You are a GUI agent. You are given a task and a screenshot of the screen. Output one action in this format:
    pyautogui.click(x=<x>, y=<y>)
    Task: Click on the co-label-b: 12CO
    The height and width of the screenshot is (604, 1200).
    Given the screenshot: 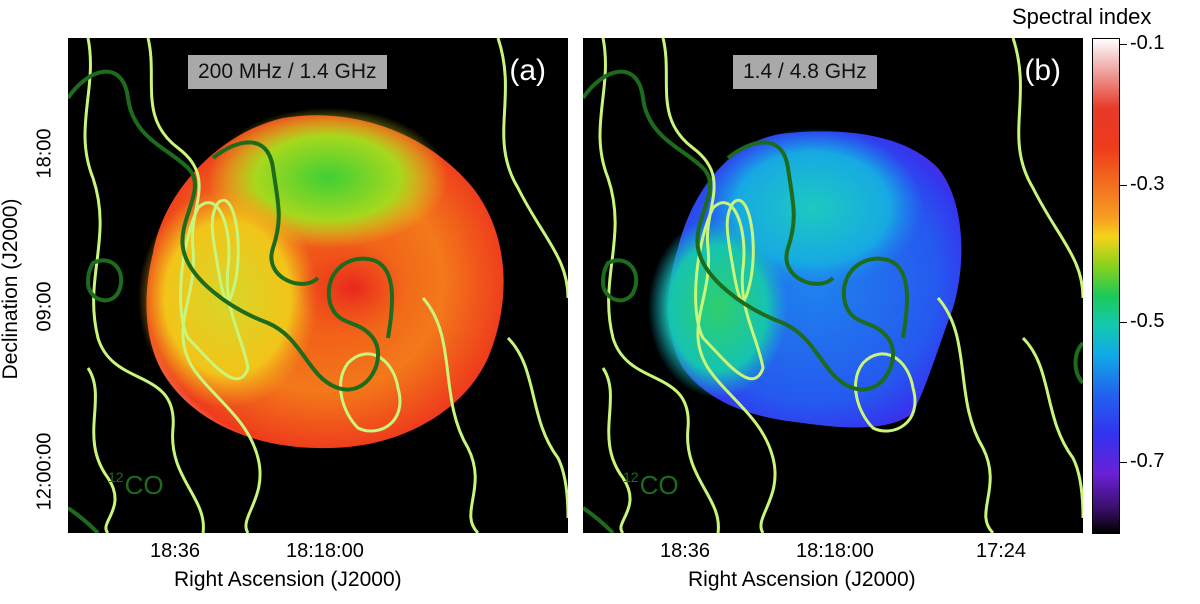 What is the action you would take?
    pyautogui.click(x=651, y=485)
    